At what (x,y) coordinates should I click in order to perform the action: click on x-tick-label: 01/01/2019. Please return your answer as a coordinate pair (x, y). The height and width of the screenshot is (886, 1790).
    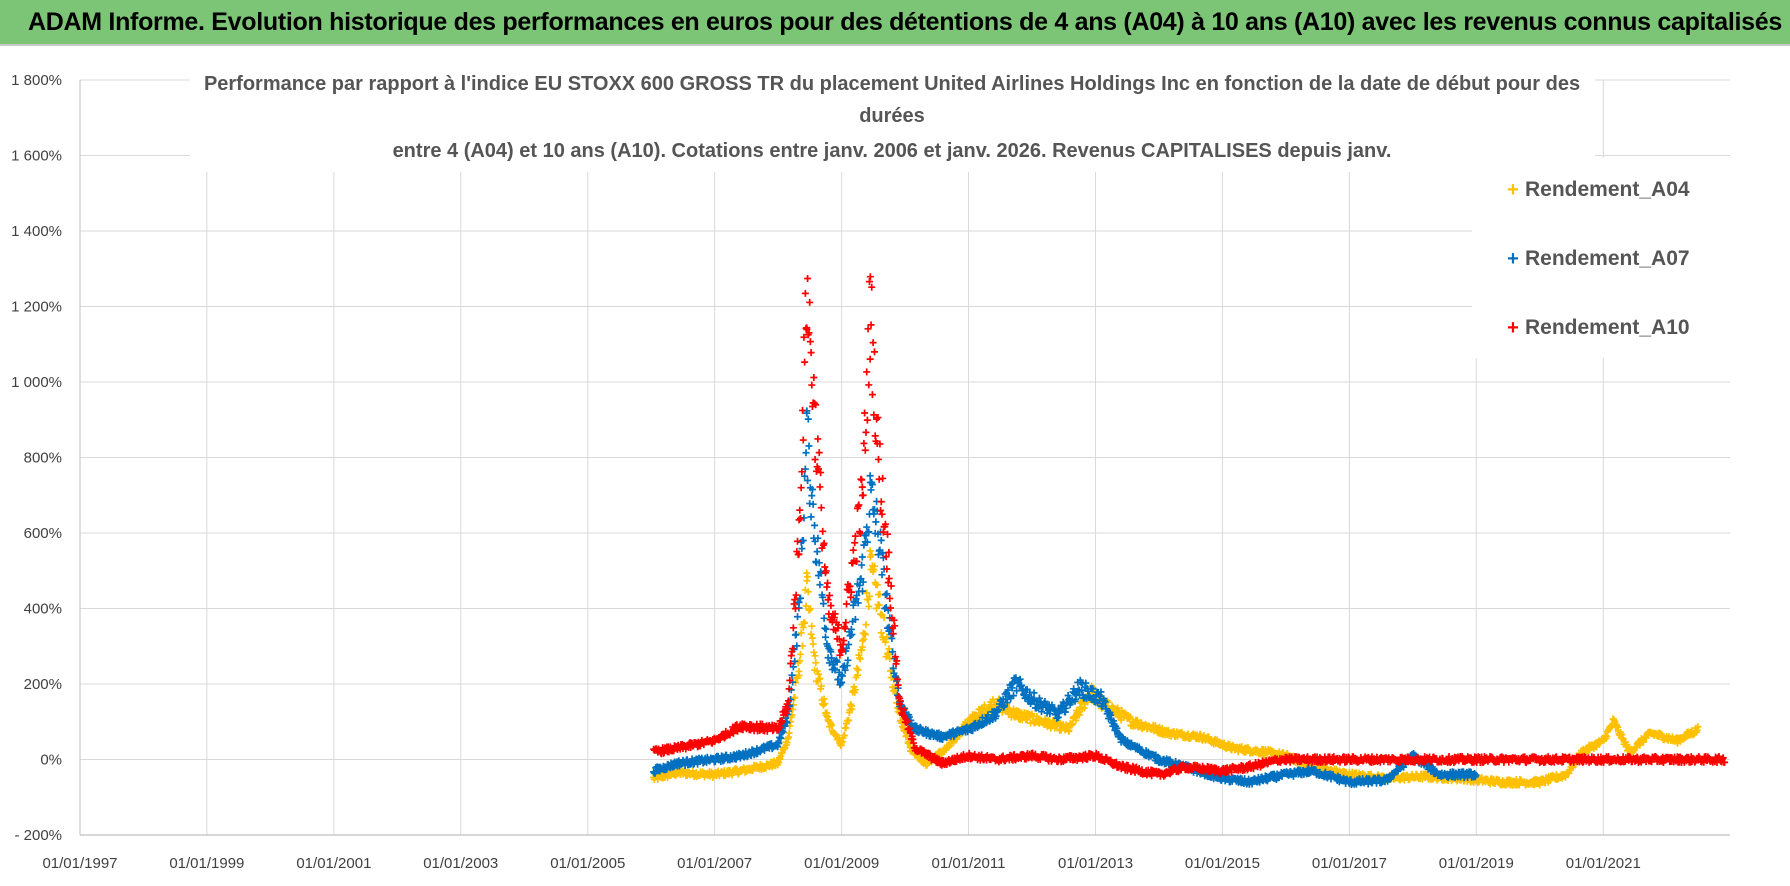
    Looking at the image, I should click on (1476, 863).